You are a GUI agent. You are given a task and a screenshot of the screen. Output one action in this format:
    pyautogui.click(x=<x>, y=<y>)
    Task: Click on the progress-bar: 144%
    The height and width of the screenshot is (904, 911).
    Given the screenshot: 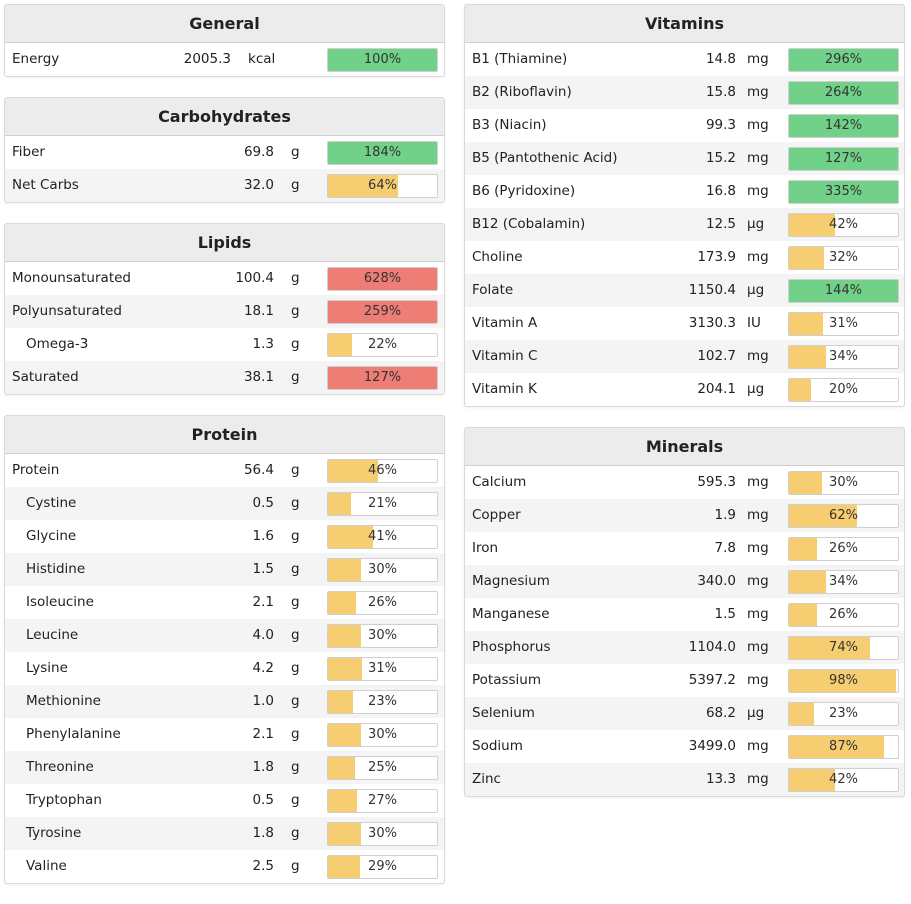 What is the action you would take?
    pyautogui.click(x=843, y=291)
    